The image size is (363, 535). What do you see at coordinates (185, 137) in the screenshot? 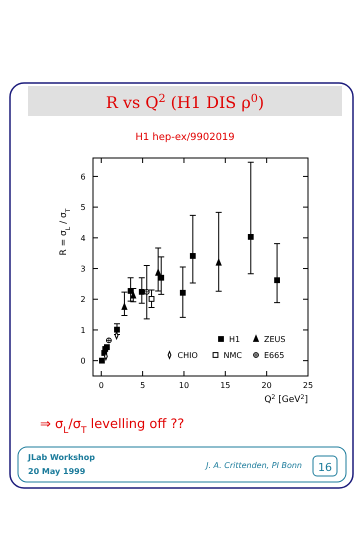
I see `chart-subtitle: H1 hep-ex/9902019` at bounding box center [185, 137].